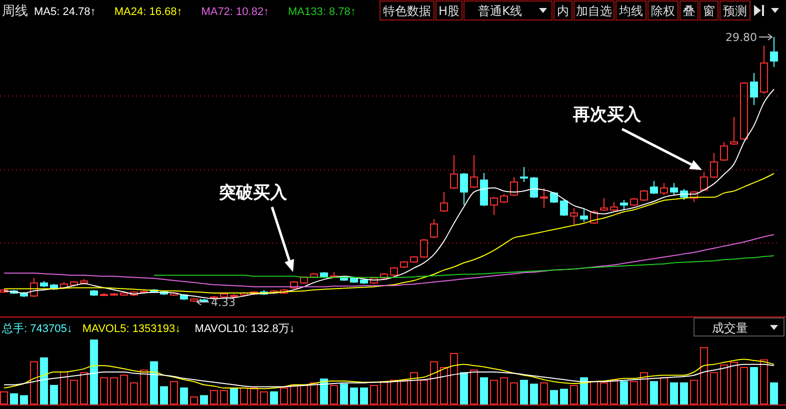 The image size is (786, 409). What do you see at coordinates (235, 12) in the screenshot?
I see `text: MA72: 10.82↑` at bounding box center [235, 12].